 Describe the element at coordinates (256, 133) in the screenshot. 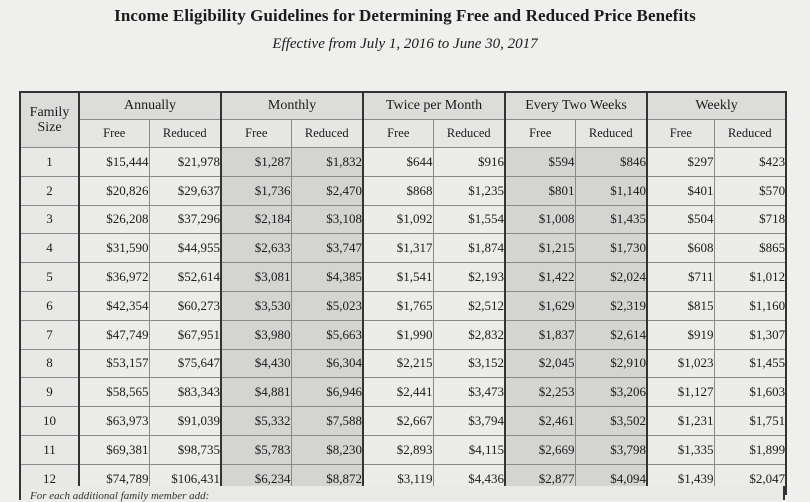

I see `sub-header-monthly-free: Free` at that location.